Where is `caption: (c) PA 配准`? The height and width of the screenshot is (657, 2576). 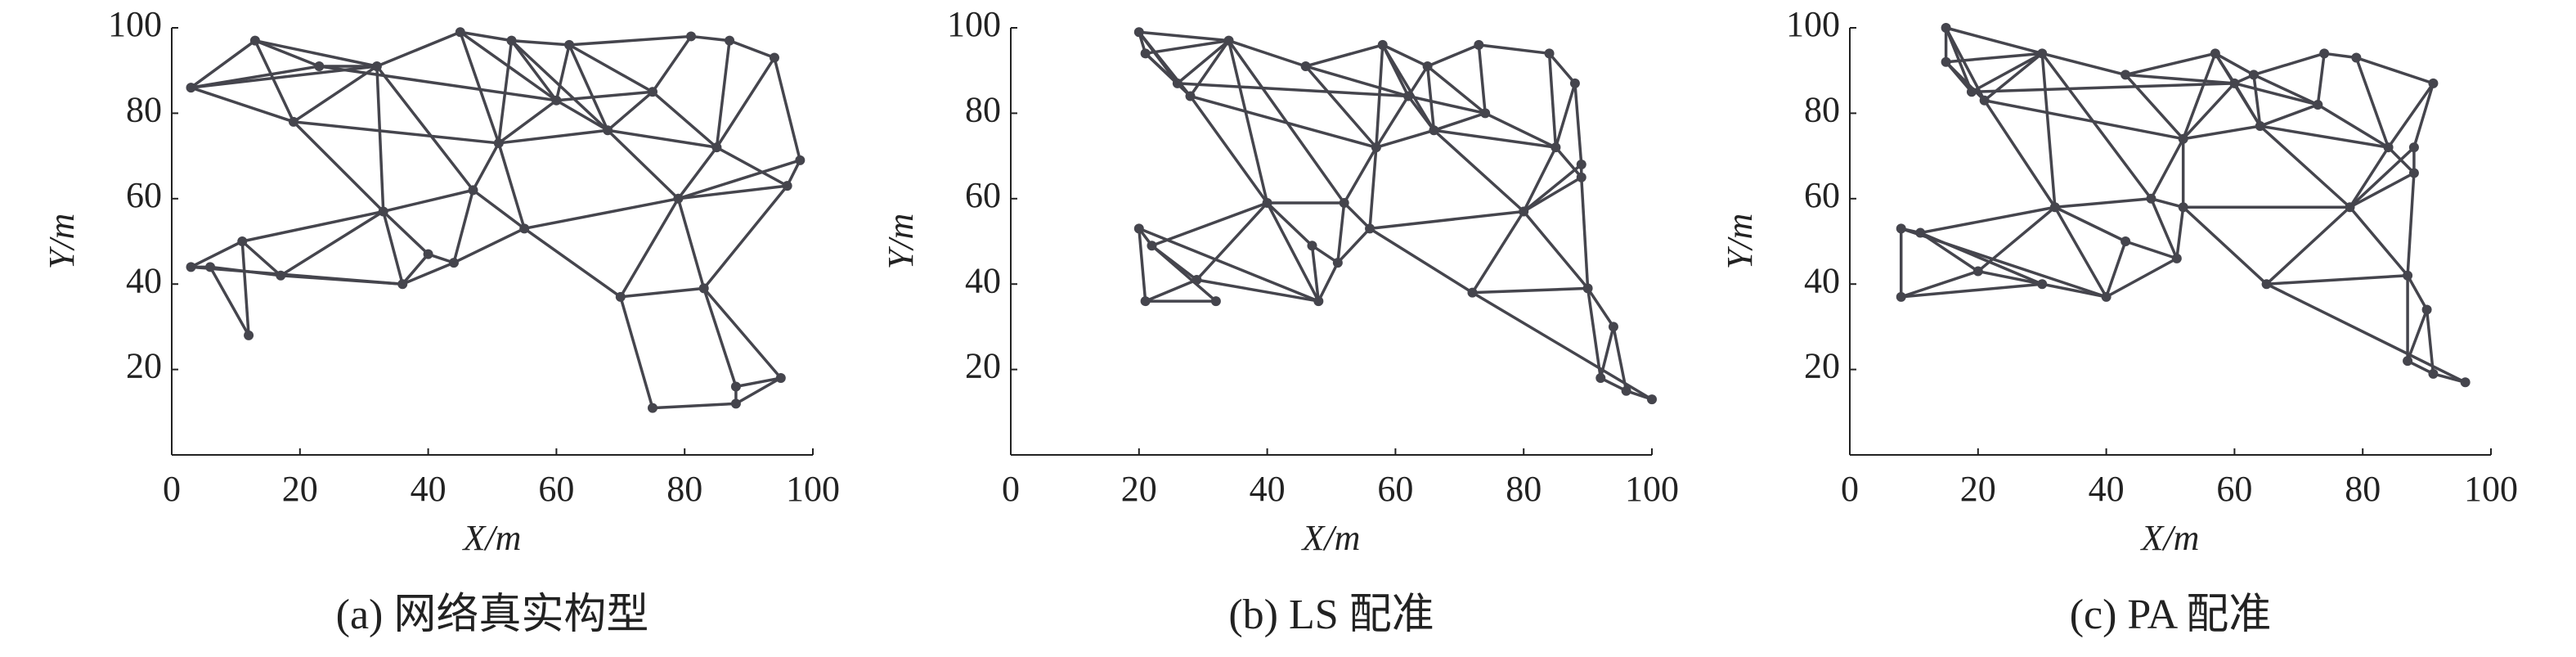
caption: (c) PA 配准 is located at coordinates (2171, 615).